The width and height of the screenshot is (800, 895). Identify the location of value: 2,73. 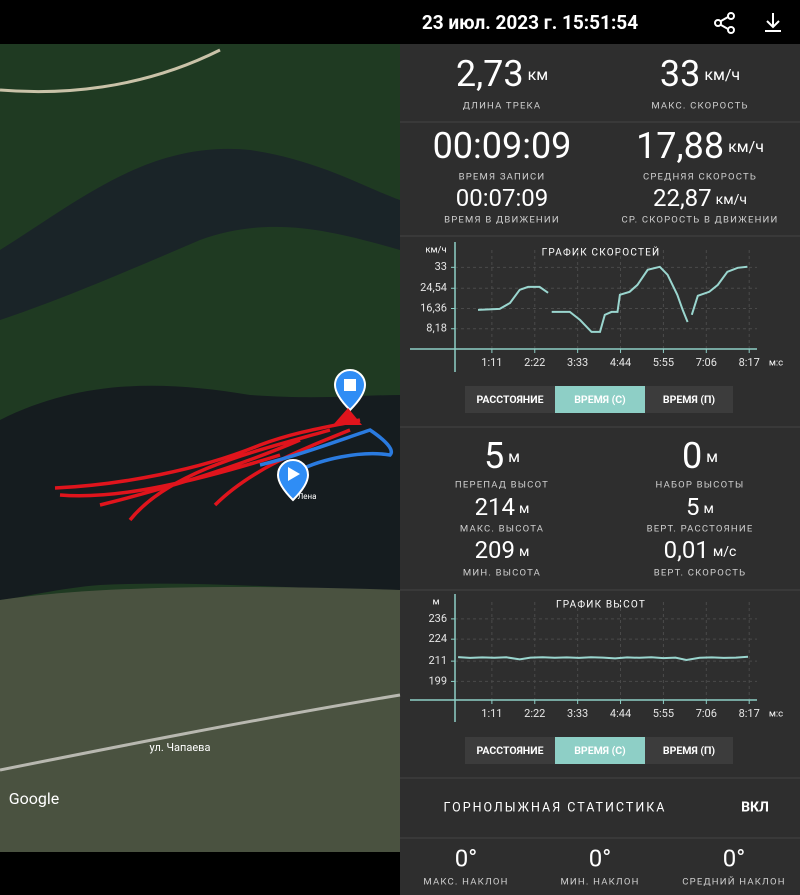
(490, 74).